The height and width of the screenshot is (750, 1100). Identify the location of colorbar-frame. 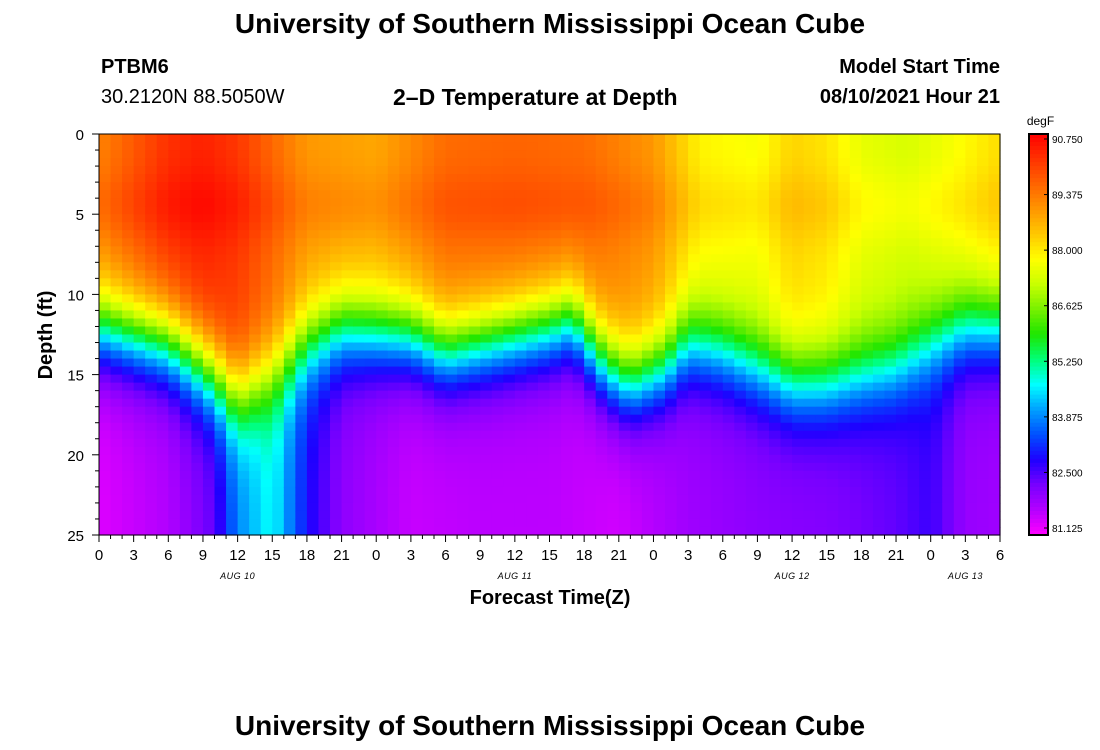
(1038, 334).